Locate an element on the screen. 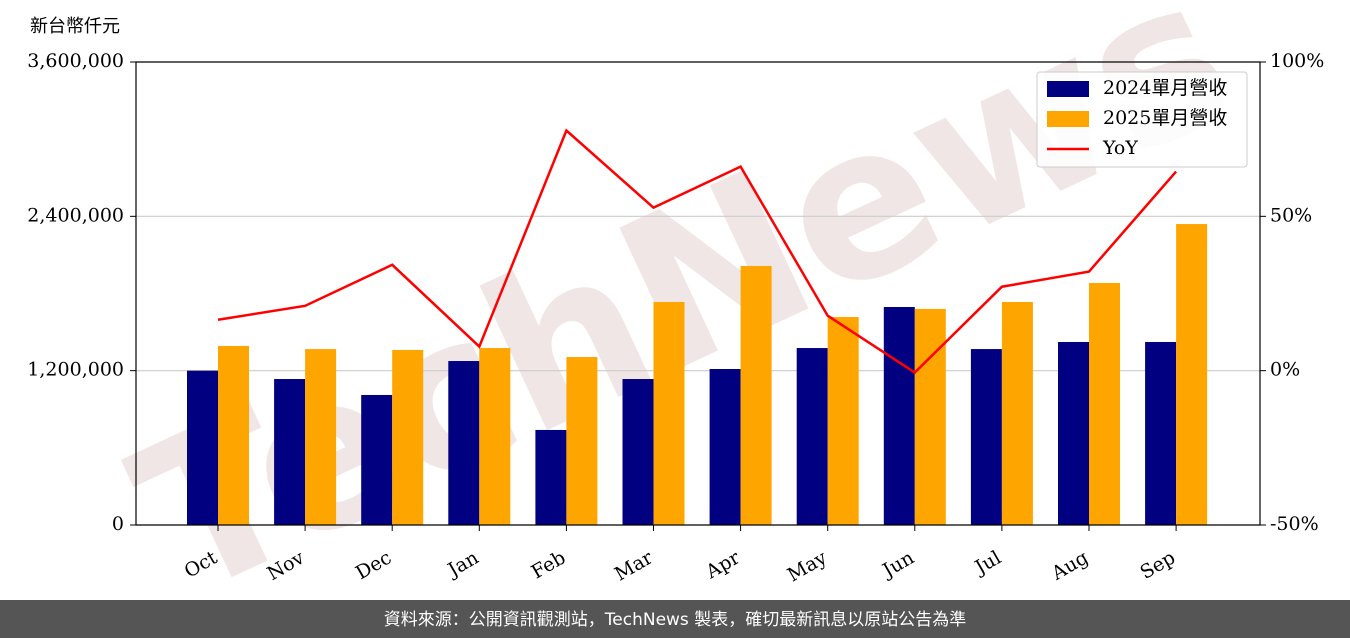 Image resolution: width=1350 pixels, height=638 pixels. legend-label: 2025單月營收 is located at coordinates (1165, 118).